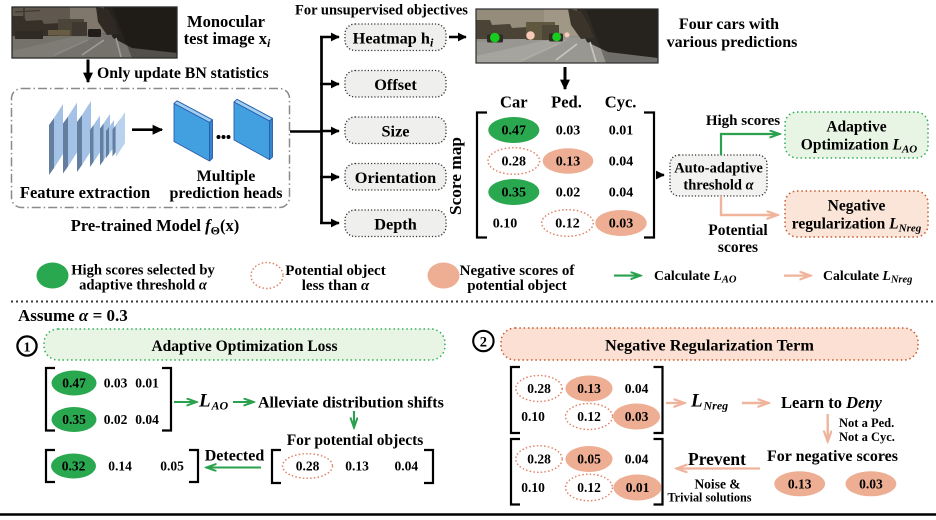 The image size is (936, 520). What do you see at coordinates (709, 345) in the screenshot?
I see `svg-text: Negative Regularization Term` at bounding box center [709, 345].